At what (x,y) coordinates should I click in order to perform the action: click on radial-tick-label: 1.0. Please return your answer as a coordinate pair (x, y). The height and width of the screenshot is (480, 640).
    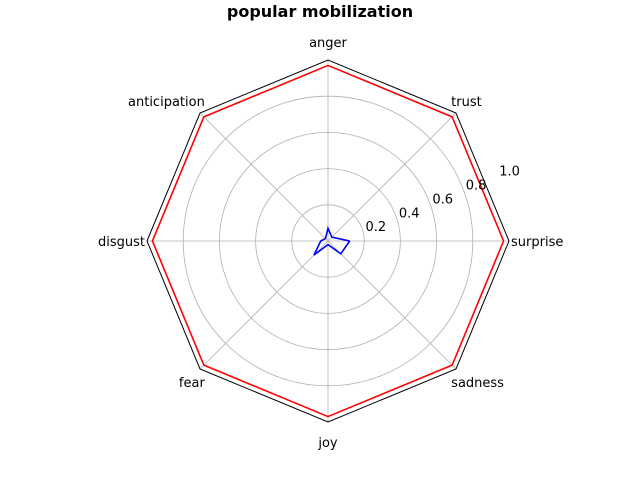
    Looking at the image, I should click on (509, 172).